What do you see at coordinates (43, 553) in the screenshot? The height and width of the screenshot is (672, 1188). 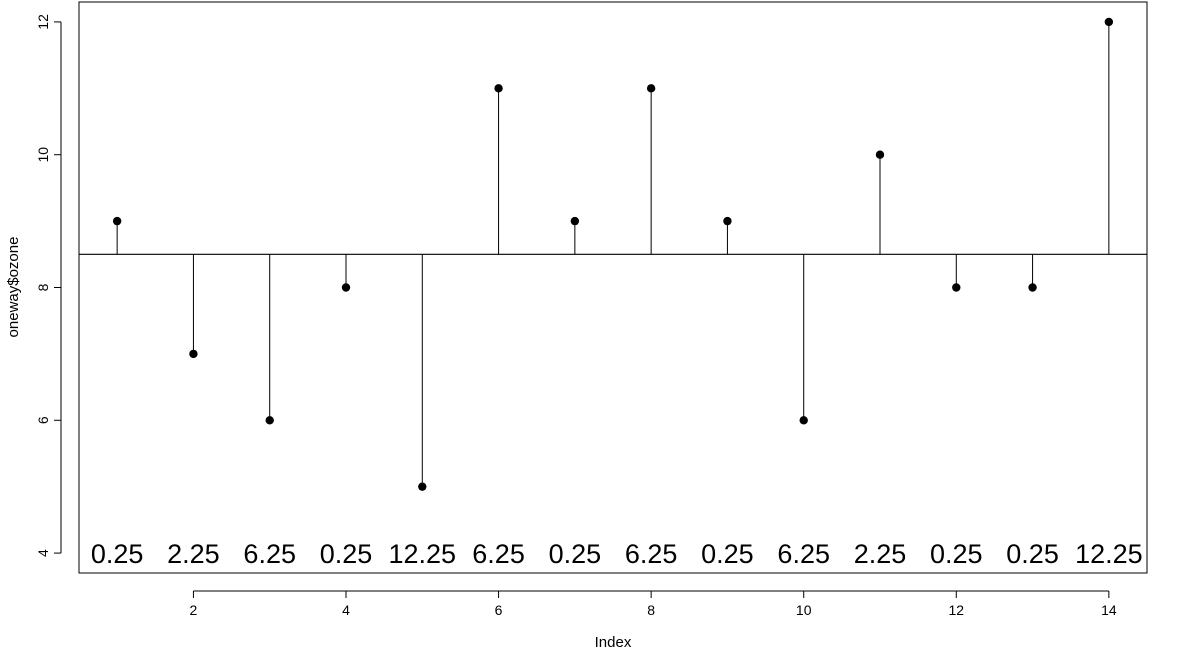 I see `y-tick-label: 4` at bounding box center [43, 553].